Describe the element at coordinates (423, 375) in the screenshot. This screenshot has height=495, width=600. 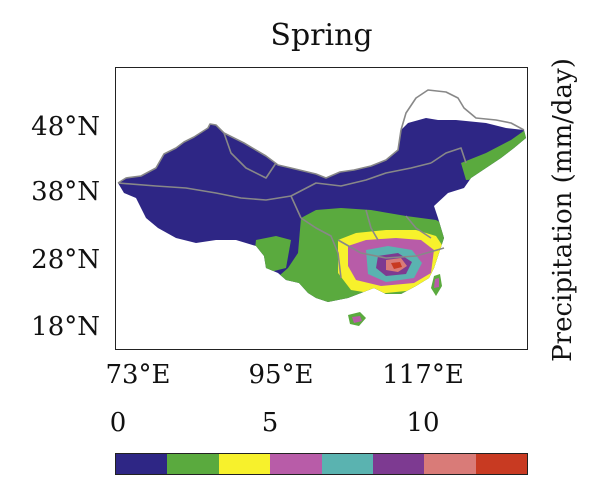
I see `lon-label-117e: 117°E` at that location.